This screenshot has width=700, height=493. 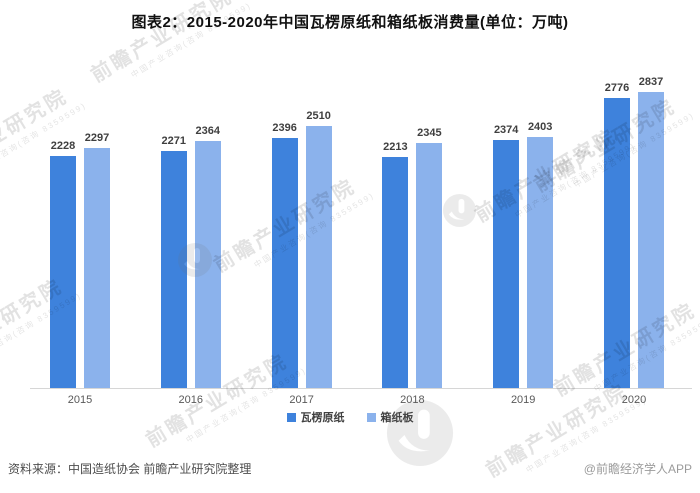 I want to click on bar-value-label: 2510, so click(x=318, y=116).